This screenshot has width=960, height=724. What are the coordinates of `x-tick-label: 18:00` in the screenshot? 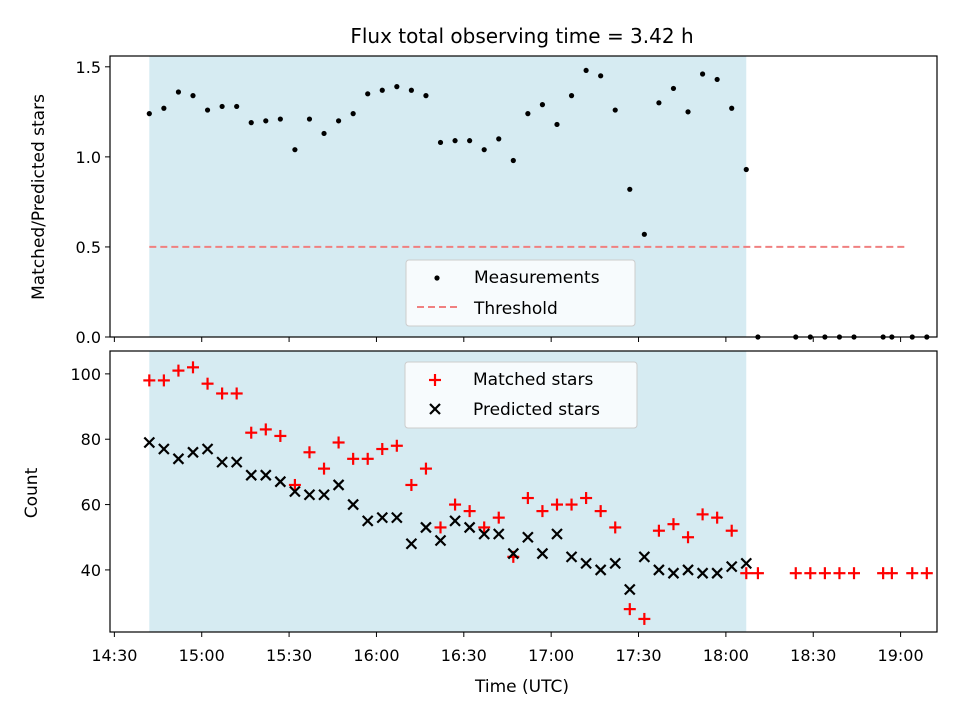 It's located at (726, 655).